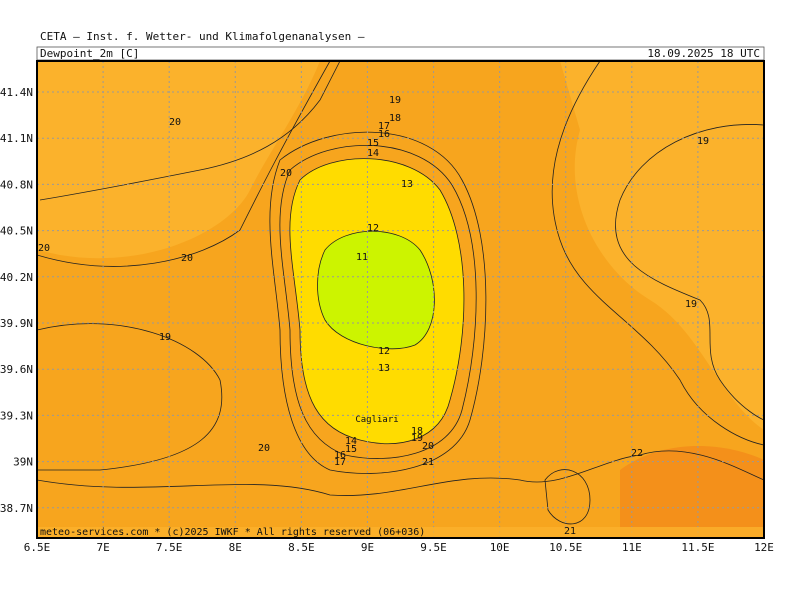 The width and height of the screenshot is (800, 604). Describe the element at coordinates (37, 547) in the screenshot. I see `lon-label: 6.5E` at that location.